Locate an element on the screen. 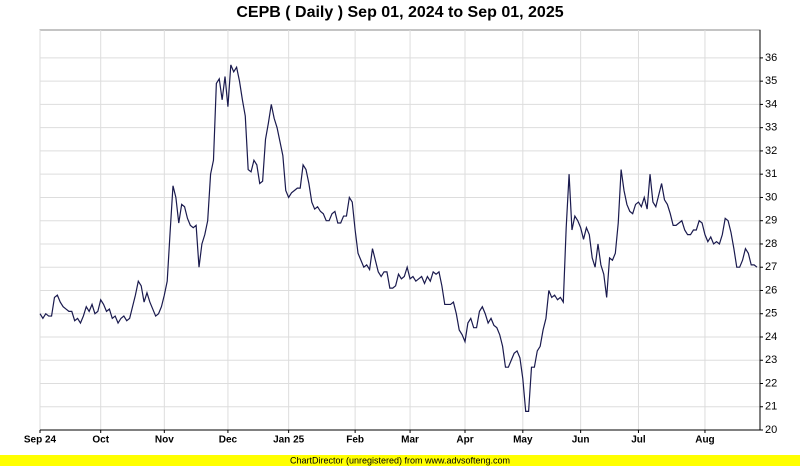  y-tick-label: 25 is located at coordinates (771, 314).